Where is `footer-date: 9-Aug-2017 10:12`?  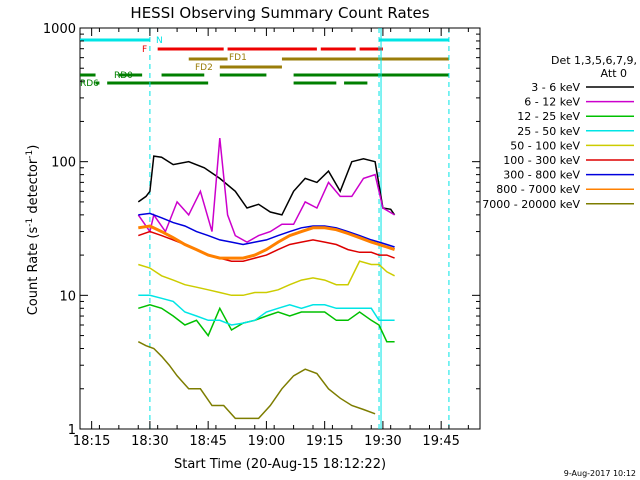 footer-date: 9-Aug-2017 10:12 is located at coordinates (600, 473).